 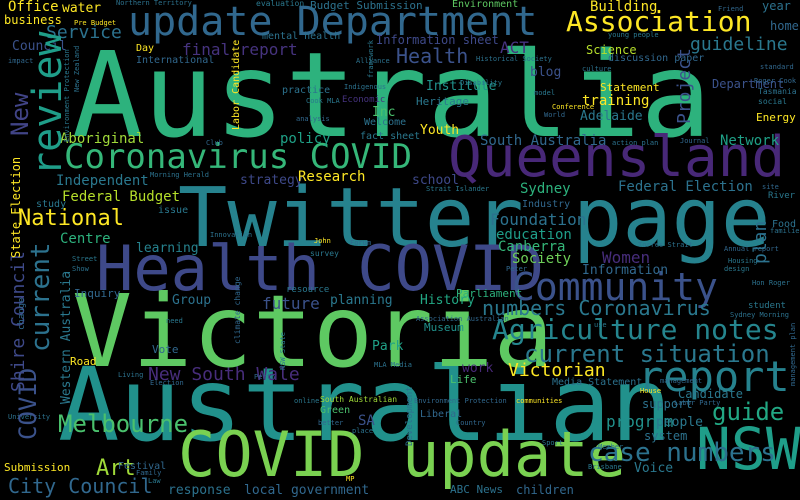 I want to click on word-act: ACT, so click(x=514, y=47).